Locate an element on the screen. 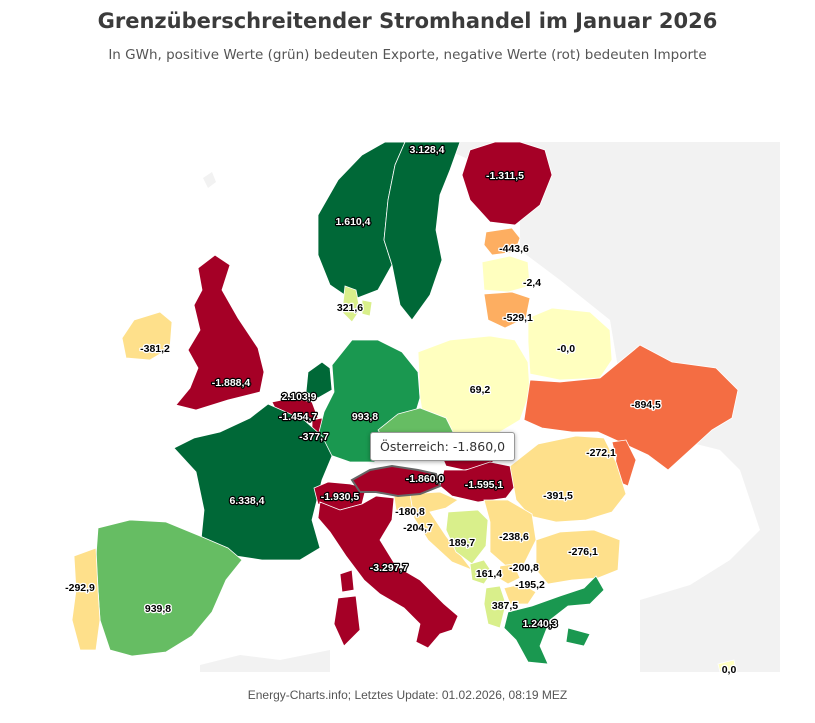  value-label-mk: -195,2 is located at coordinates (530, 585).